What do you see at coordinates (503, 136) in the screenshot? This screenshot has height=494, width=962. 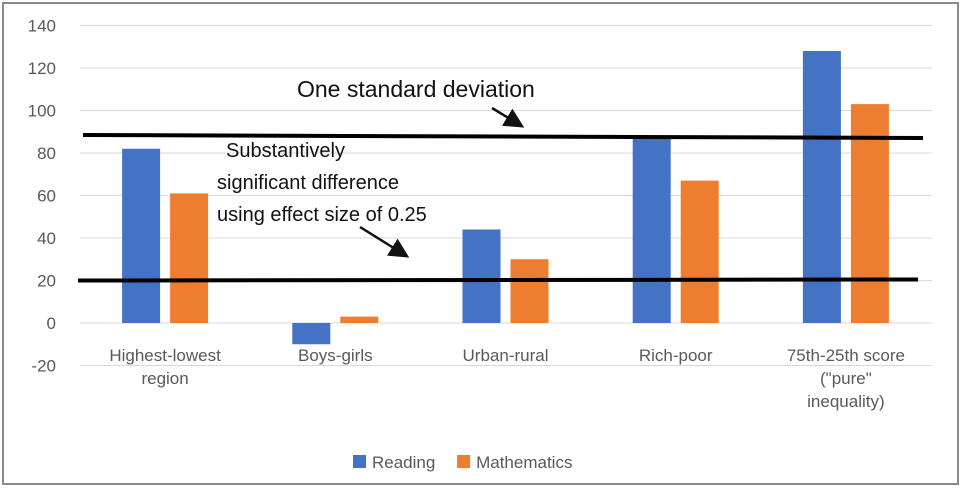 I see `one-sd-line` at bounding box center [503, 136].